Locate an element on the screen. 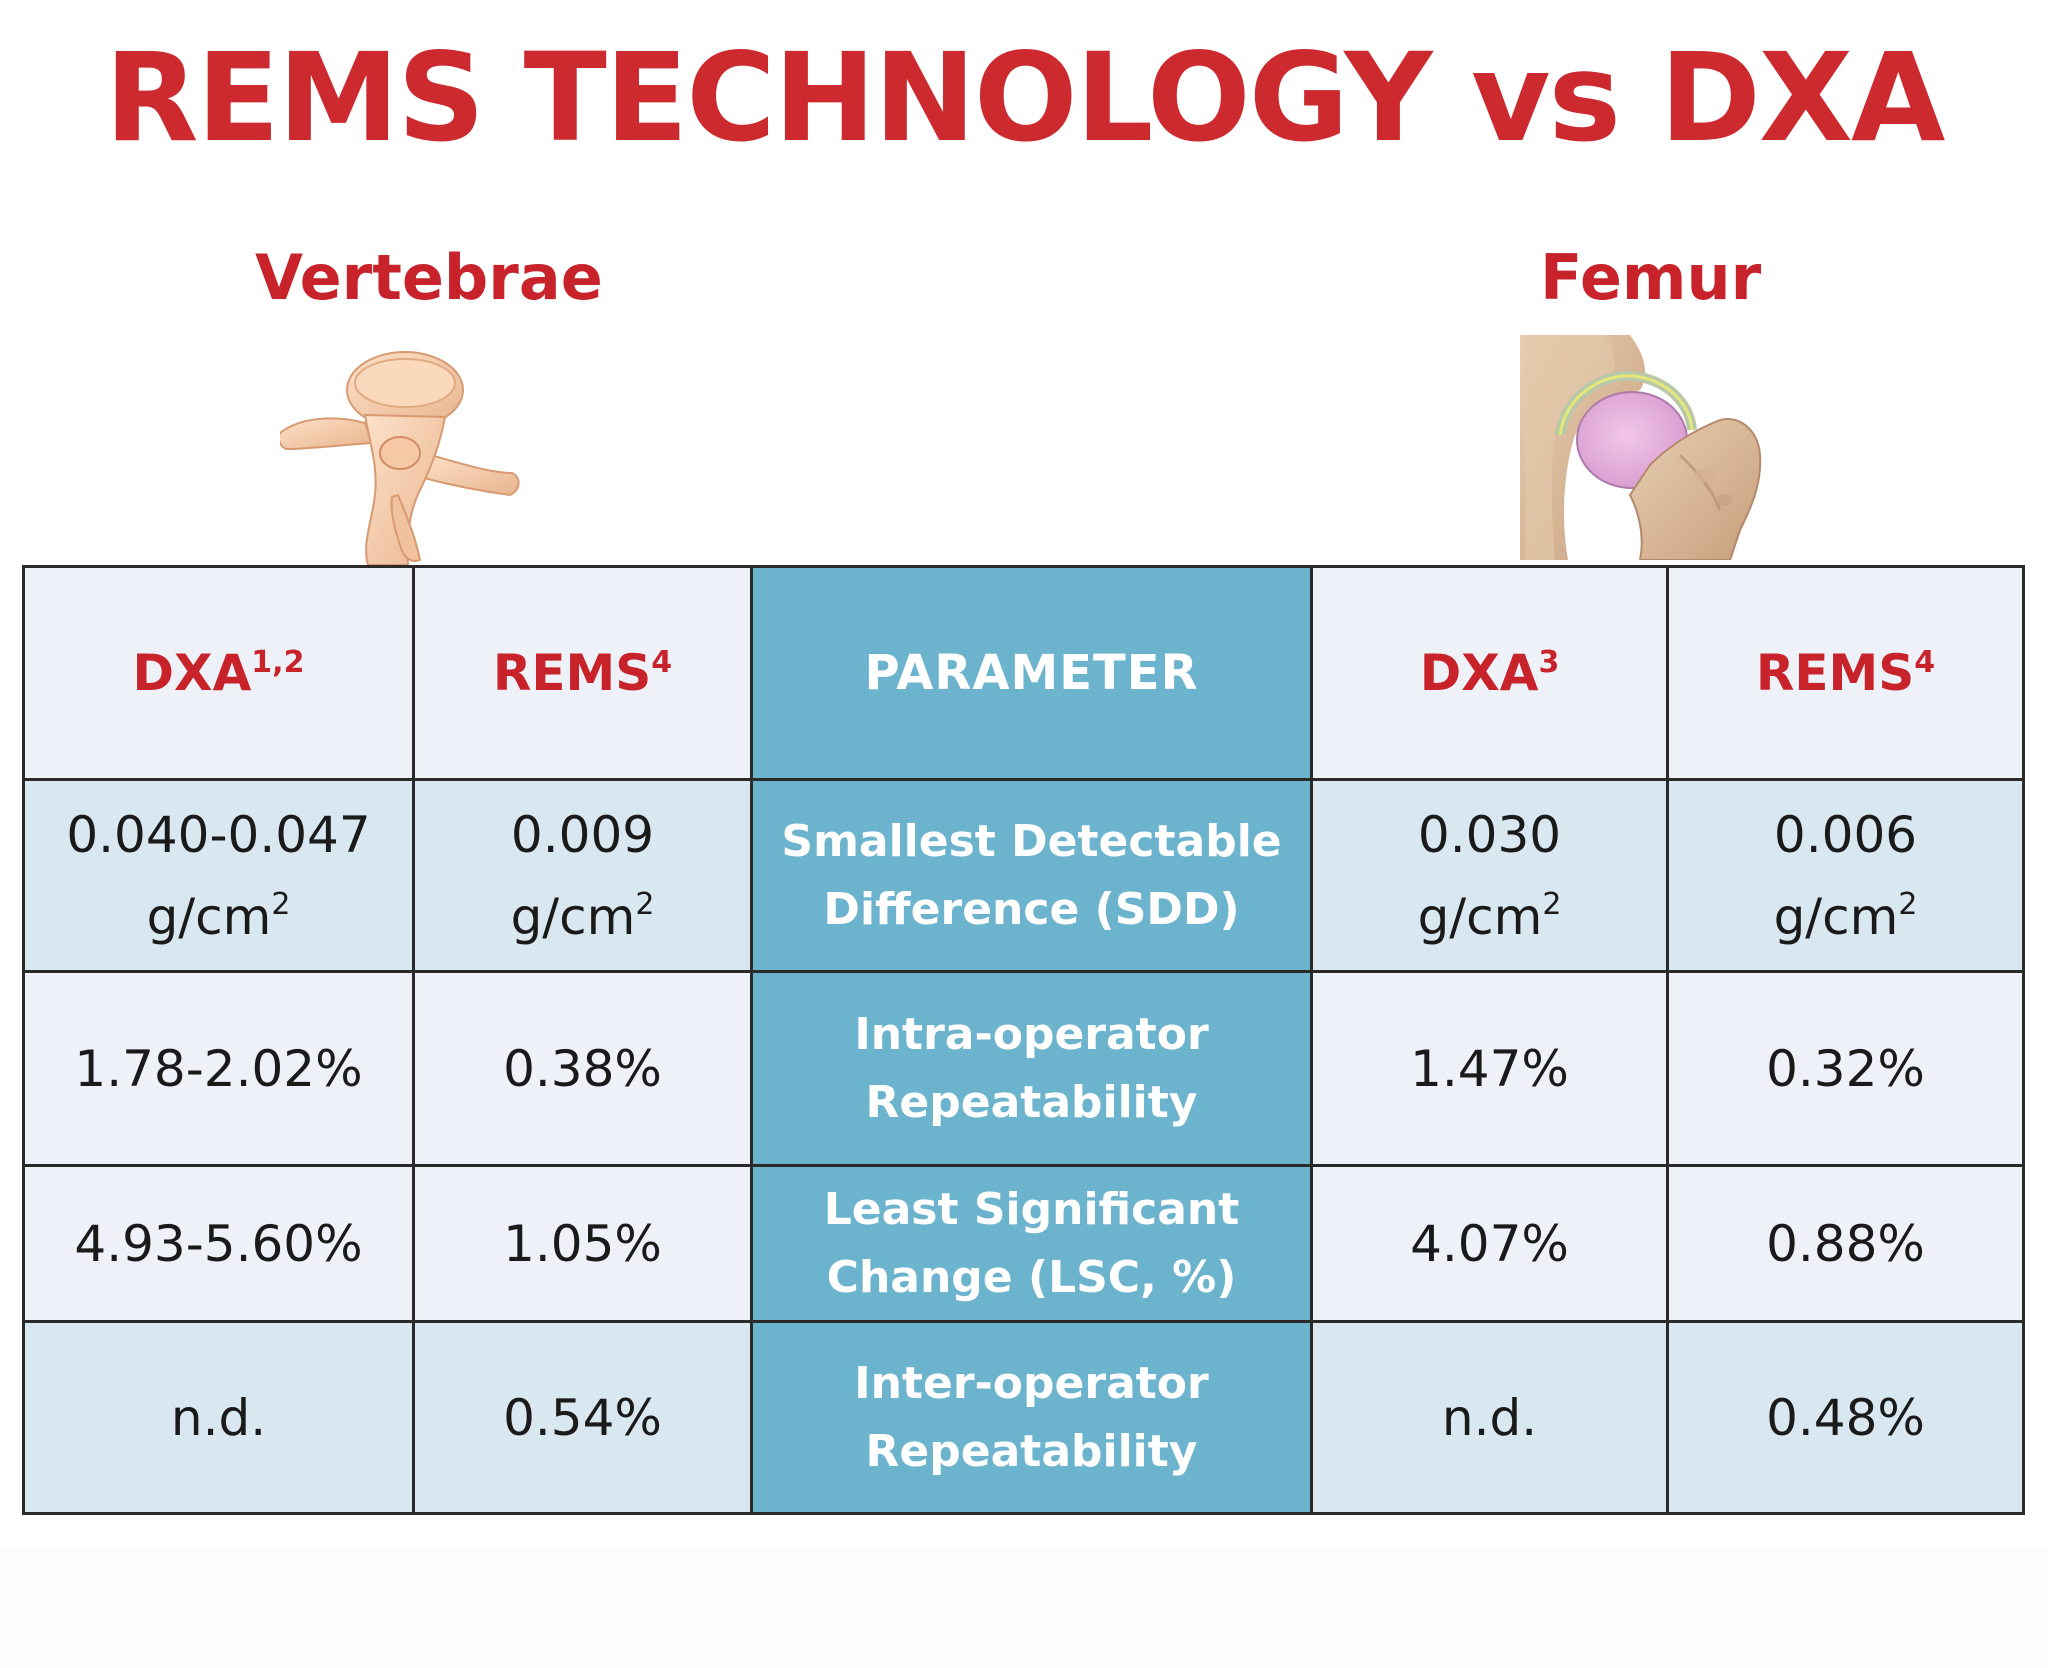  cell-parameter: Inter-operator Repeatability is located at coordinates (1031, 1417).